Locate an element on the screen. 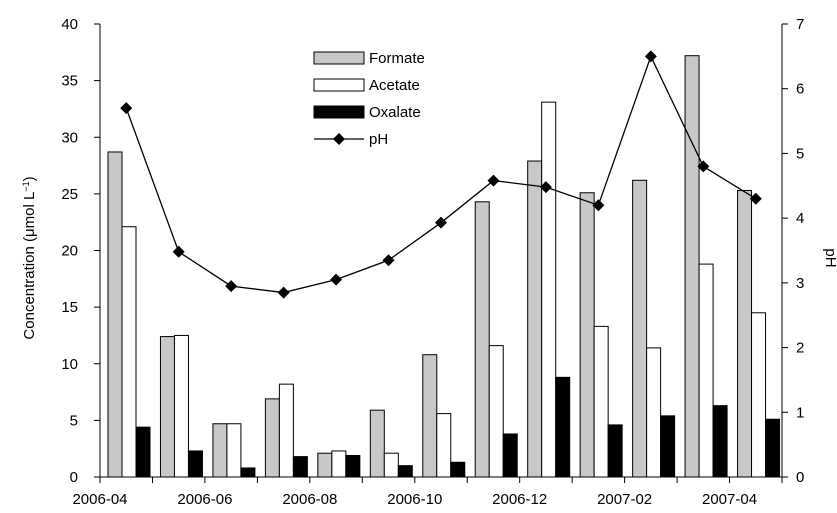 Image resolution: width=837 pixels, height=513 pixels. x-tick-label-2006-04: 2006-04 is located at coordinates (99, 499).